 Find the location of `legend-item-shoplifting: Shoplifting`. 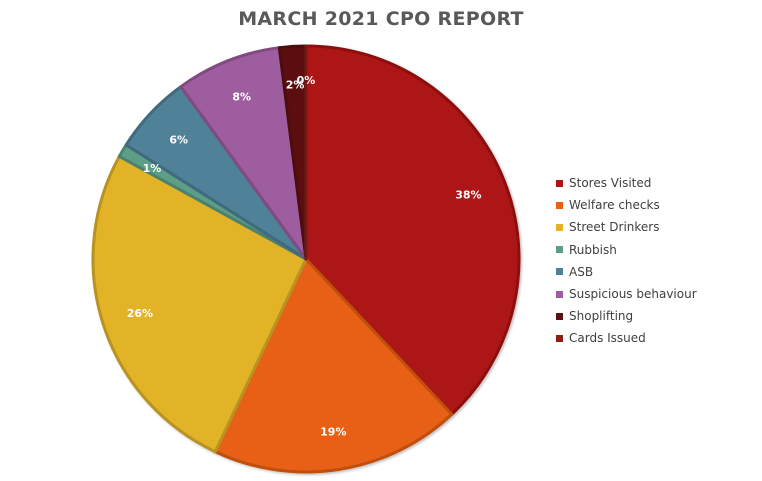

legend-item-shoplifting: Shoplifting is located at coordinates (626, 316).